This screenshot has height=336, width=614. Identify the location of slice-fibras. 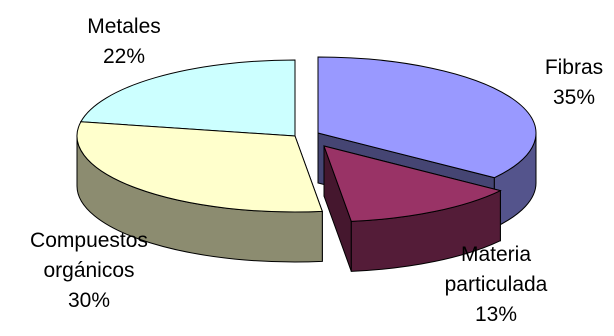
(427, 117).